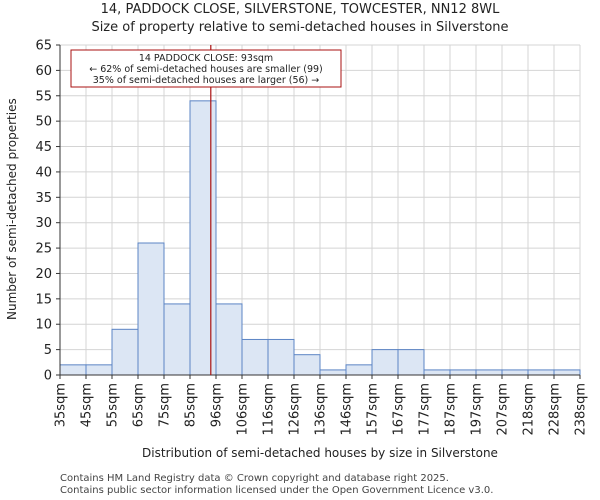 The image size is (600, 500). Describe the element at coordinates (43, 172) in the screenshot. I see `y-tick-label: 40` at that location.